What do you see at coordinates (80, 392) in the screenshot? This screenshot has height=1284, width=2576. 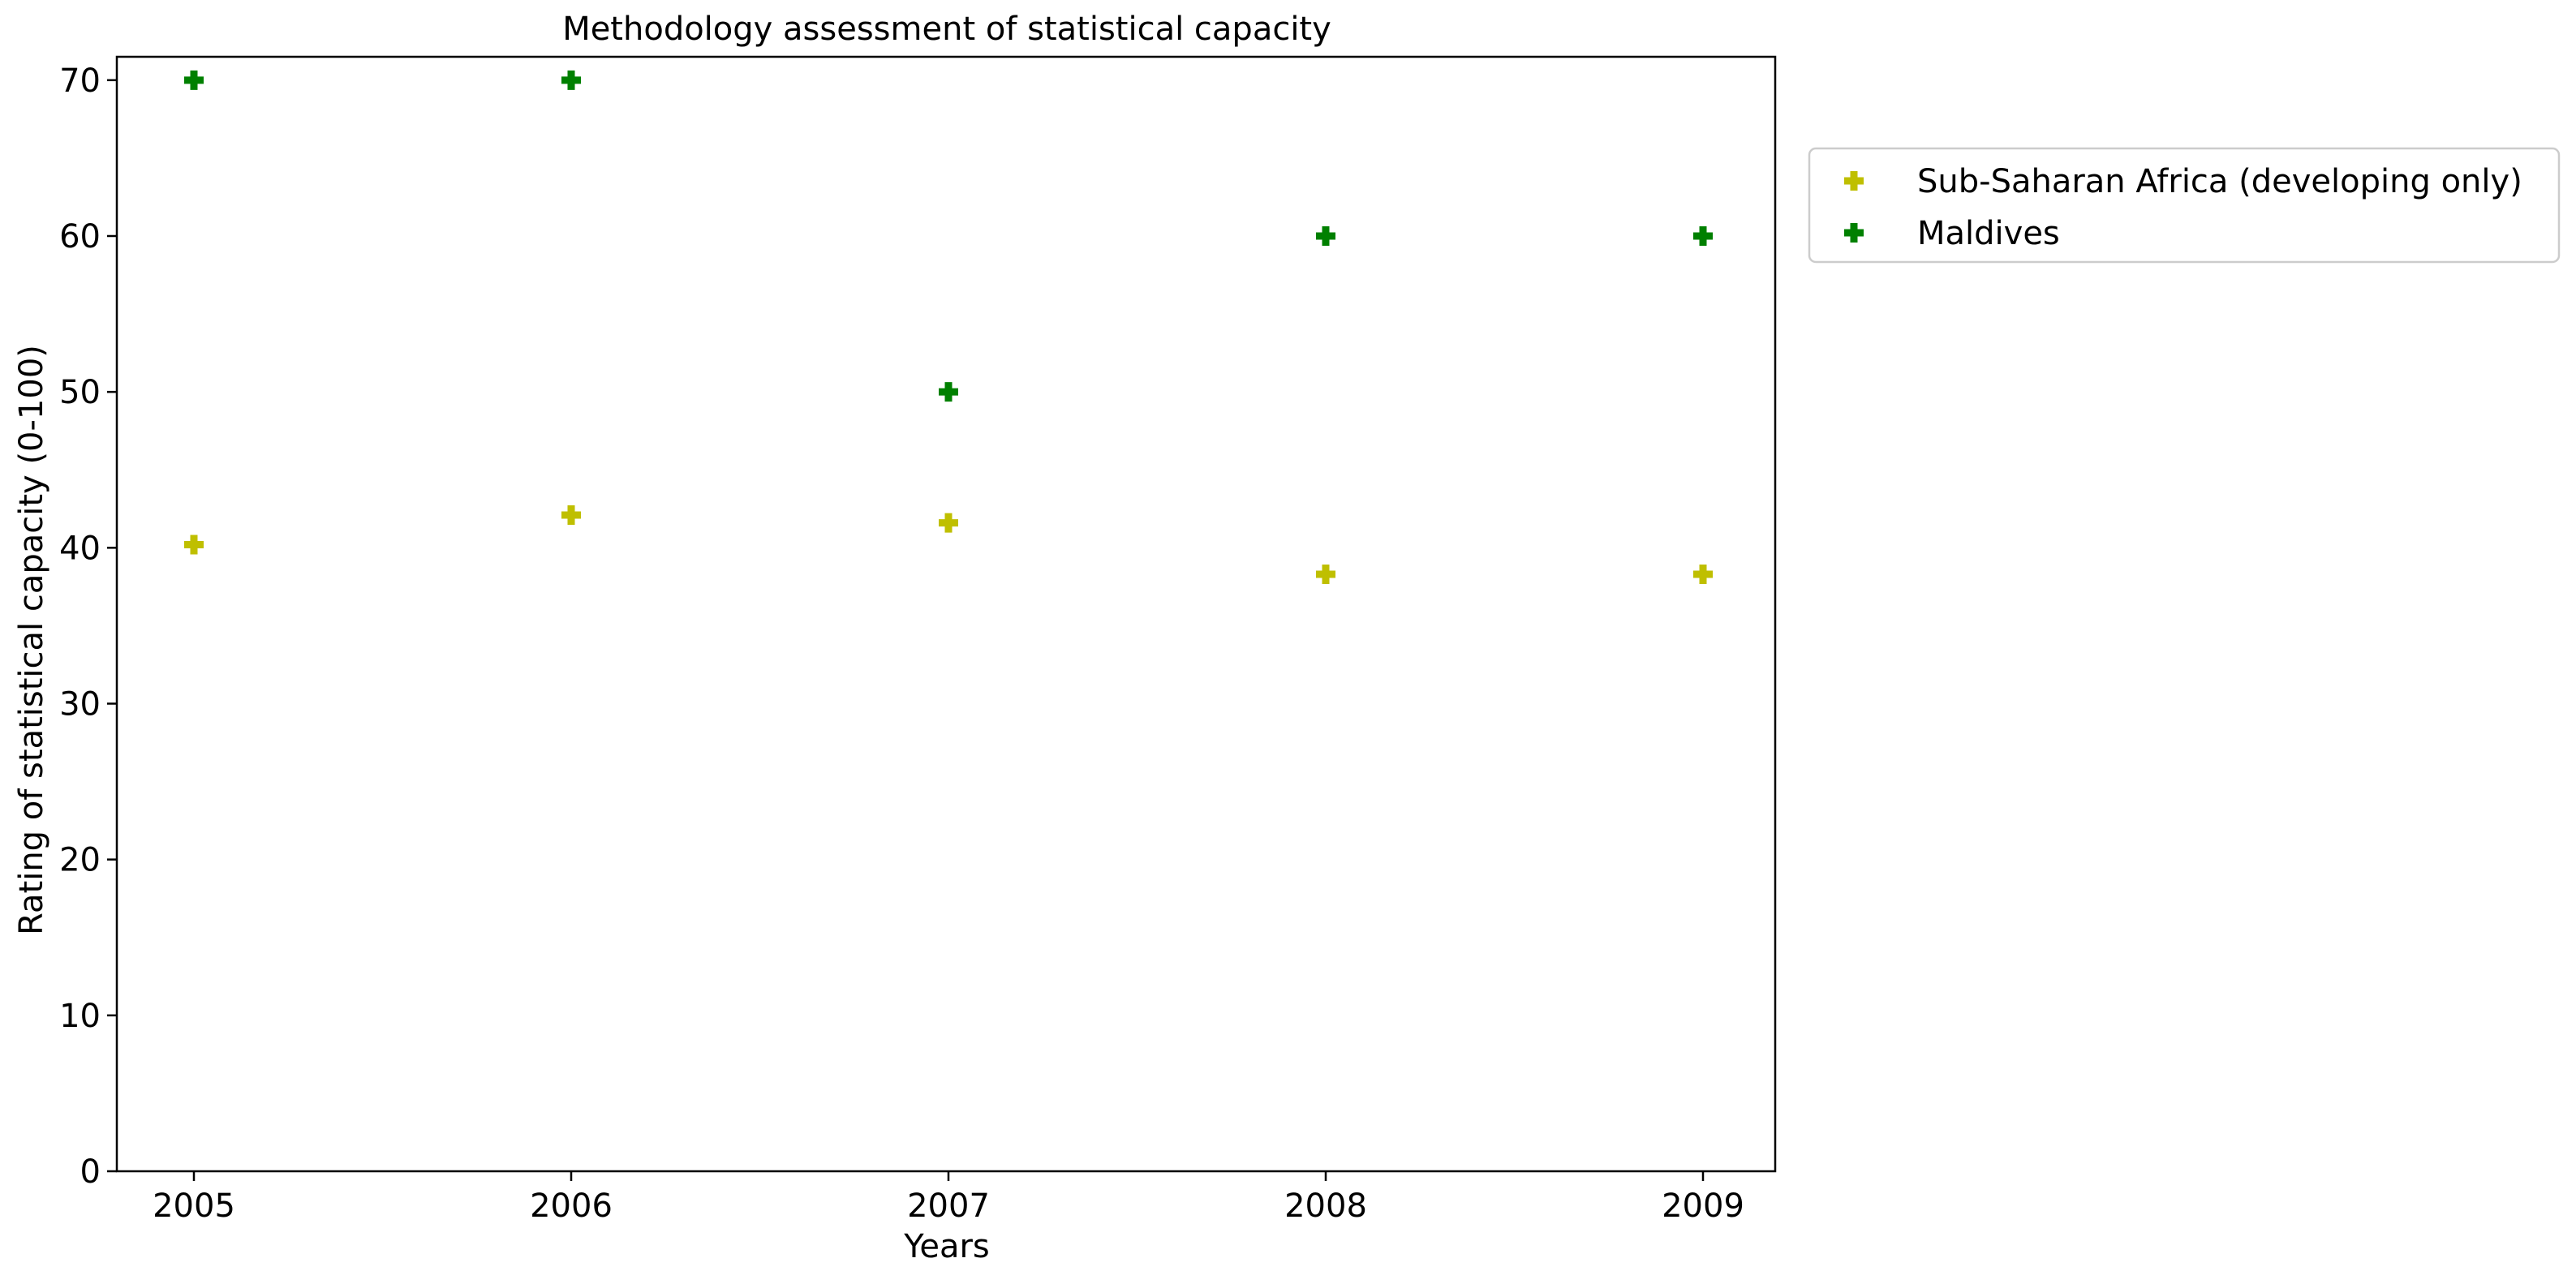 I see `y-tick-label-50: 50` at bounding box center [80, 392].